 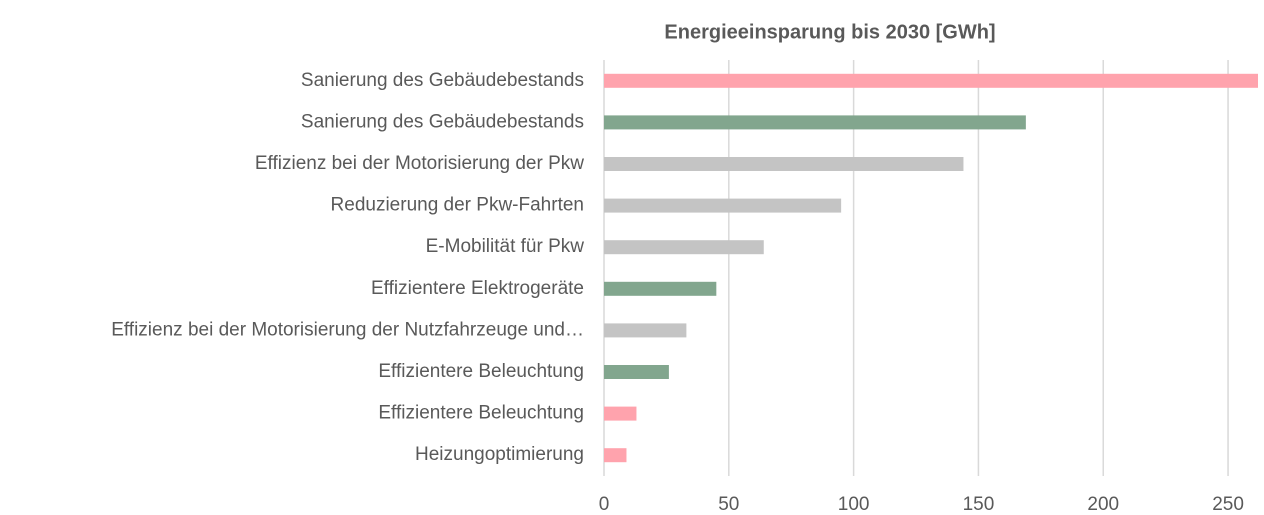 I want to click on y-tick-label: Effizienz bei der Motorisierung der Pkw, so click(x=419, y=163).